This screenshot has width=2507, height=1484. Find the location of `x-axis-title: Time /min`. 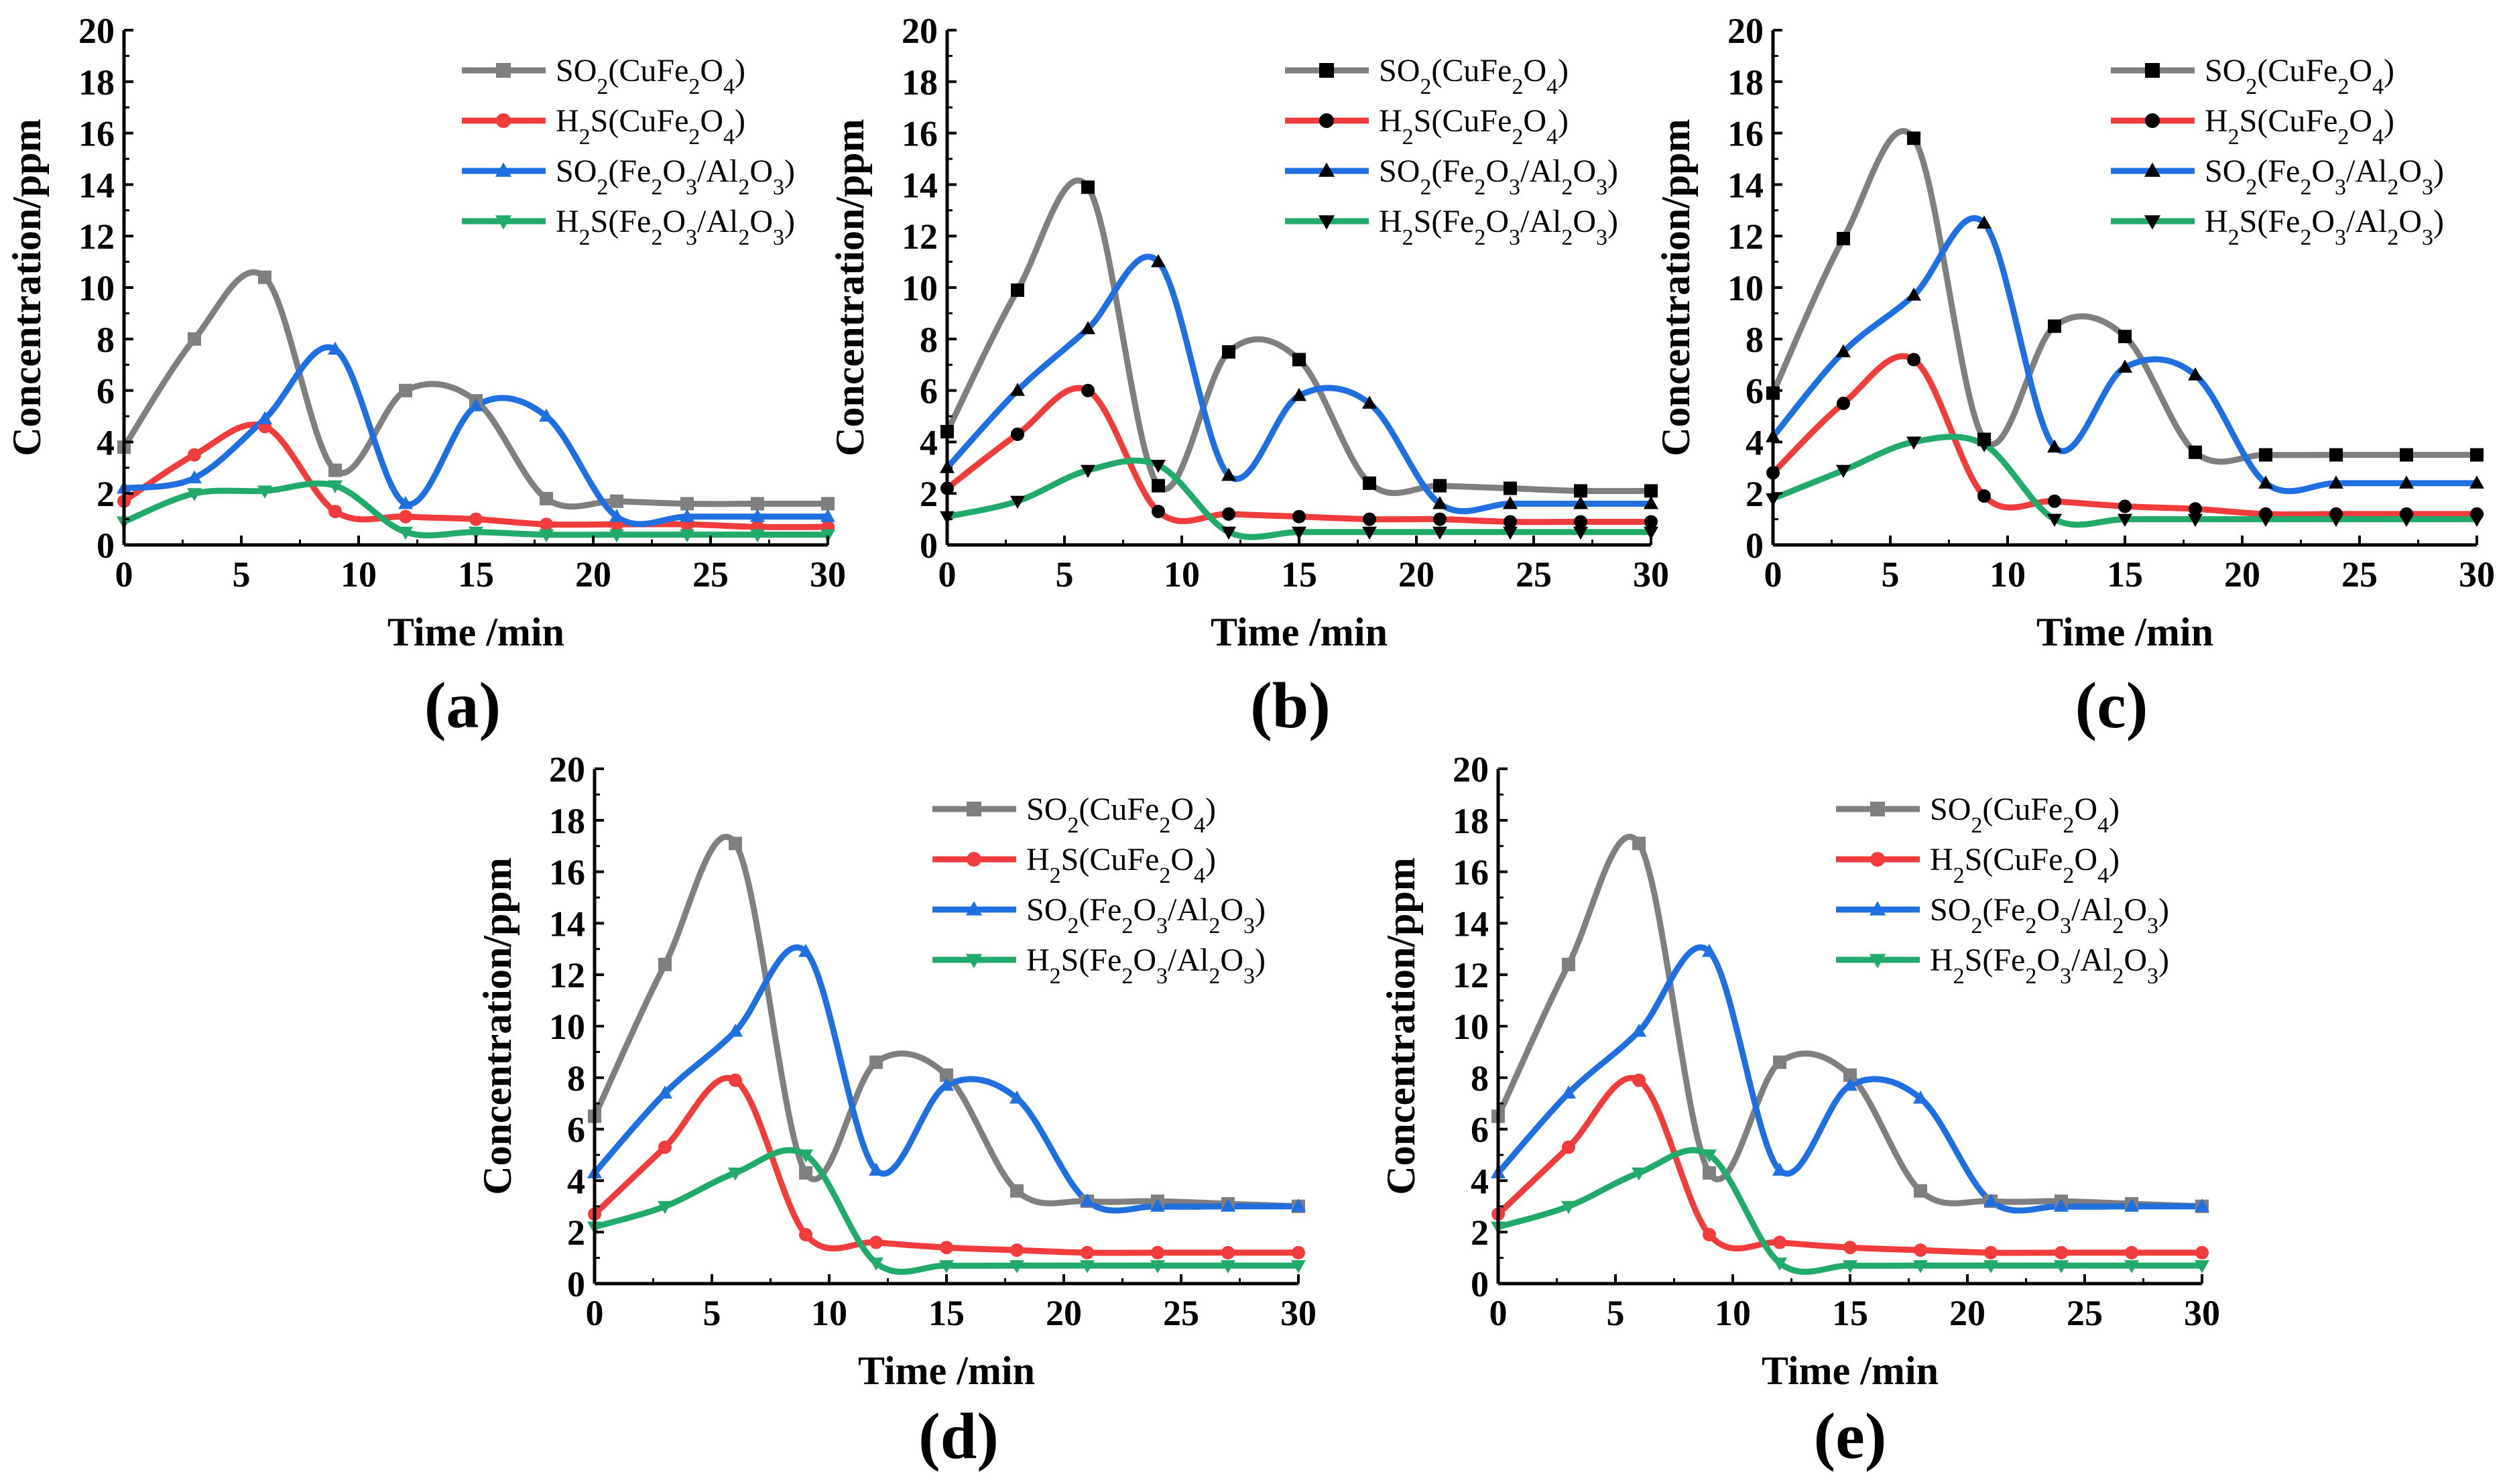

x-axis-title: Time /min is located at coordinates (475, 632).